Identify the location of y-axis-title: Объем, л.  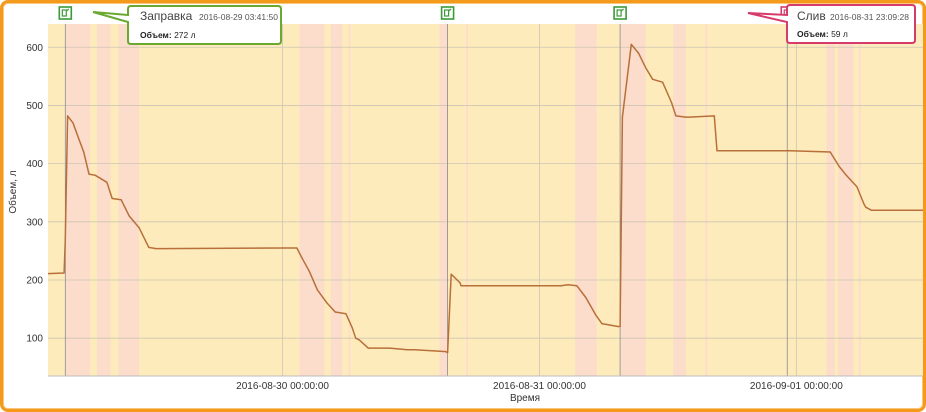
(13, 191).